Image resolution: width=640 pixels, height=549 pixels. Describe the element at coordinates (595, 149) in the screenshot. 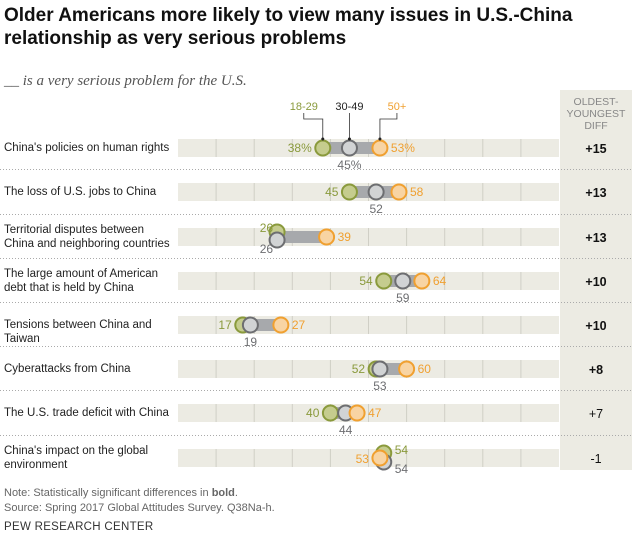

I see `diff-value: +15` at that location.